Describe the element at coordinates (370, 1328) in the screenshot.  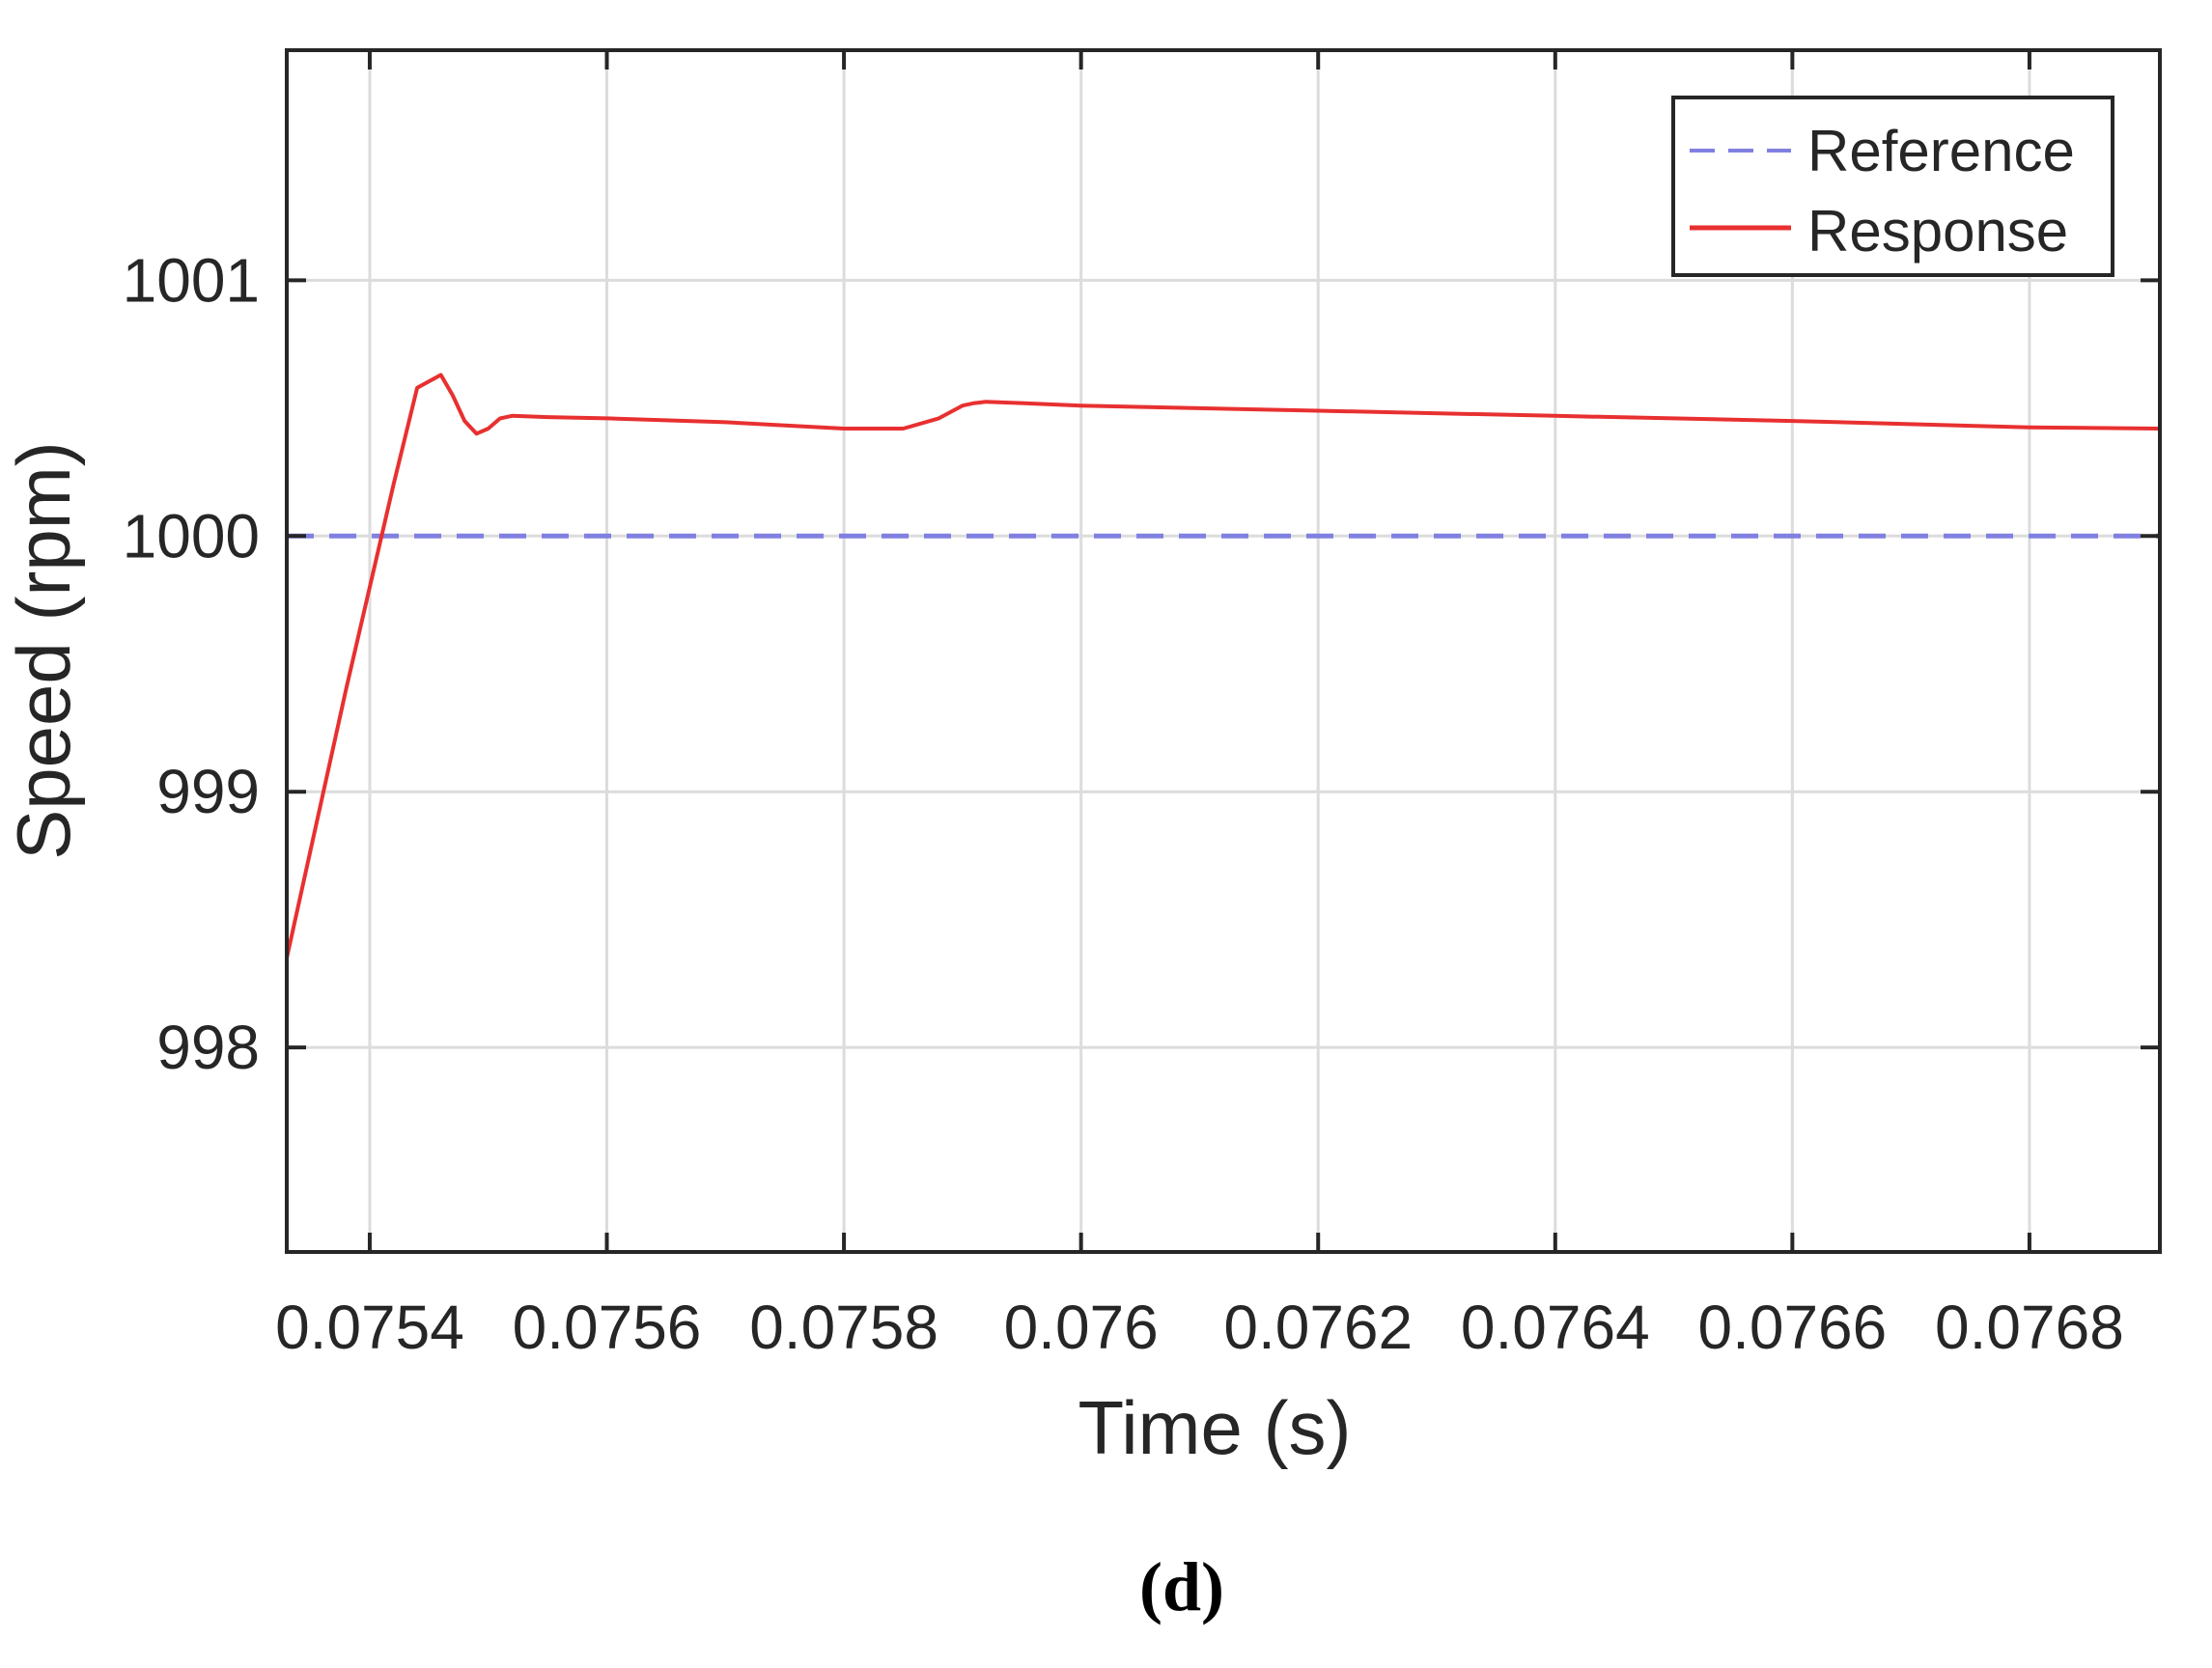
I see `x-tick-label: 0.0754` at that location.